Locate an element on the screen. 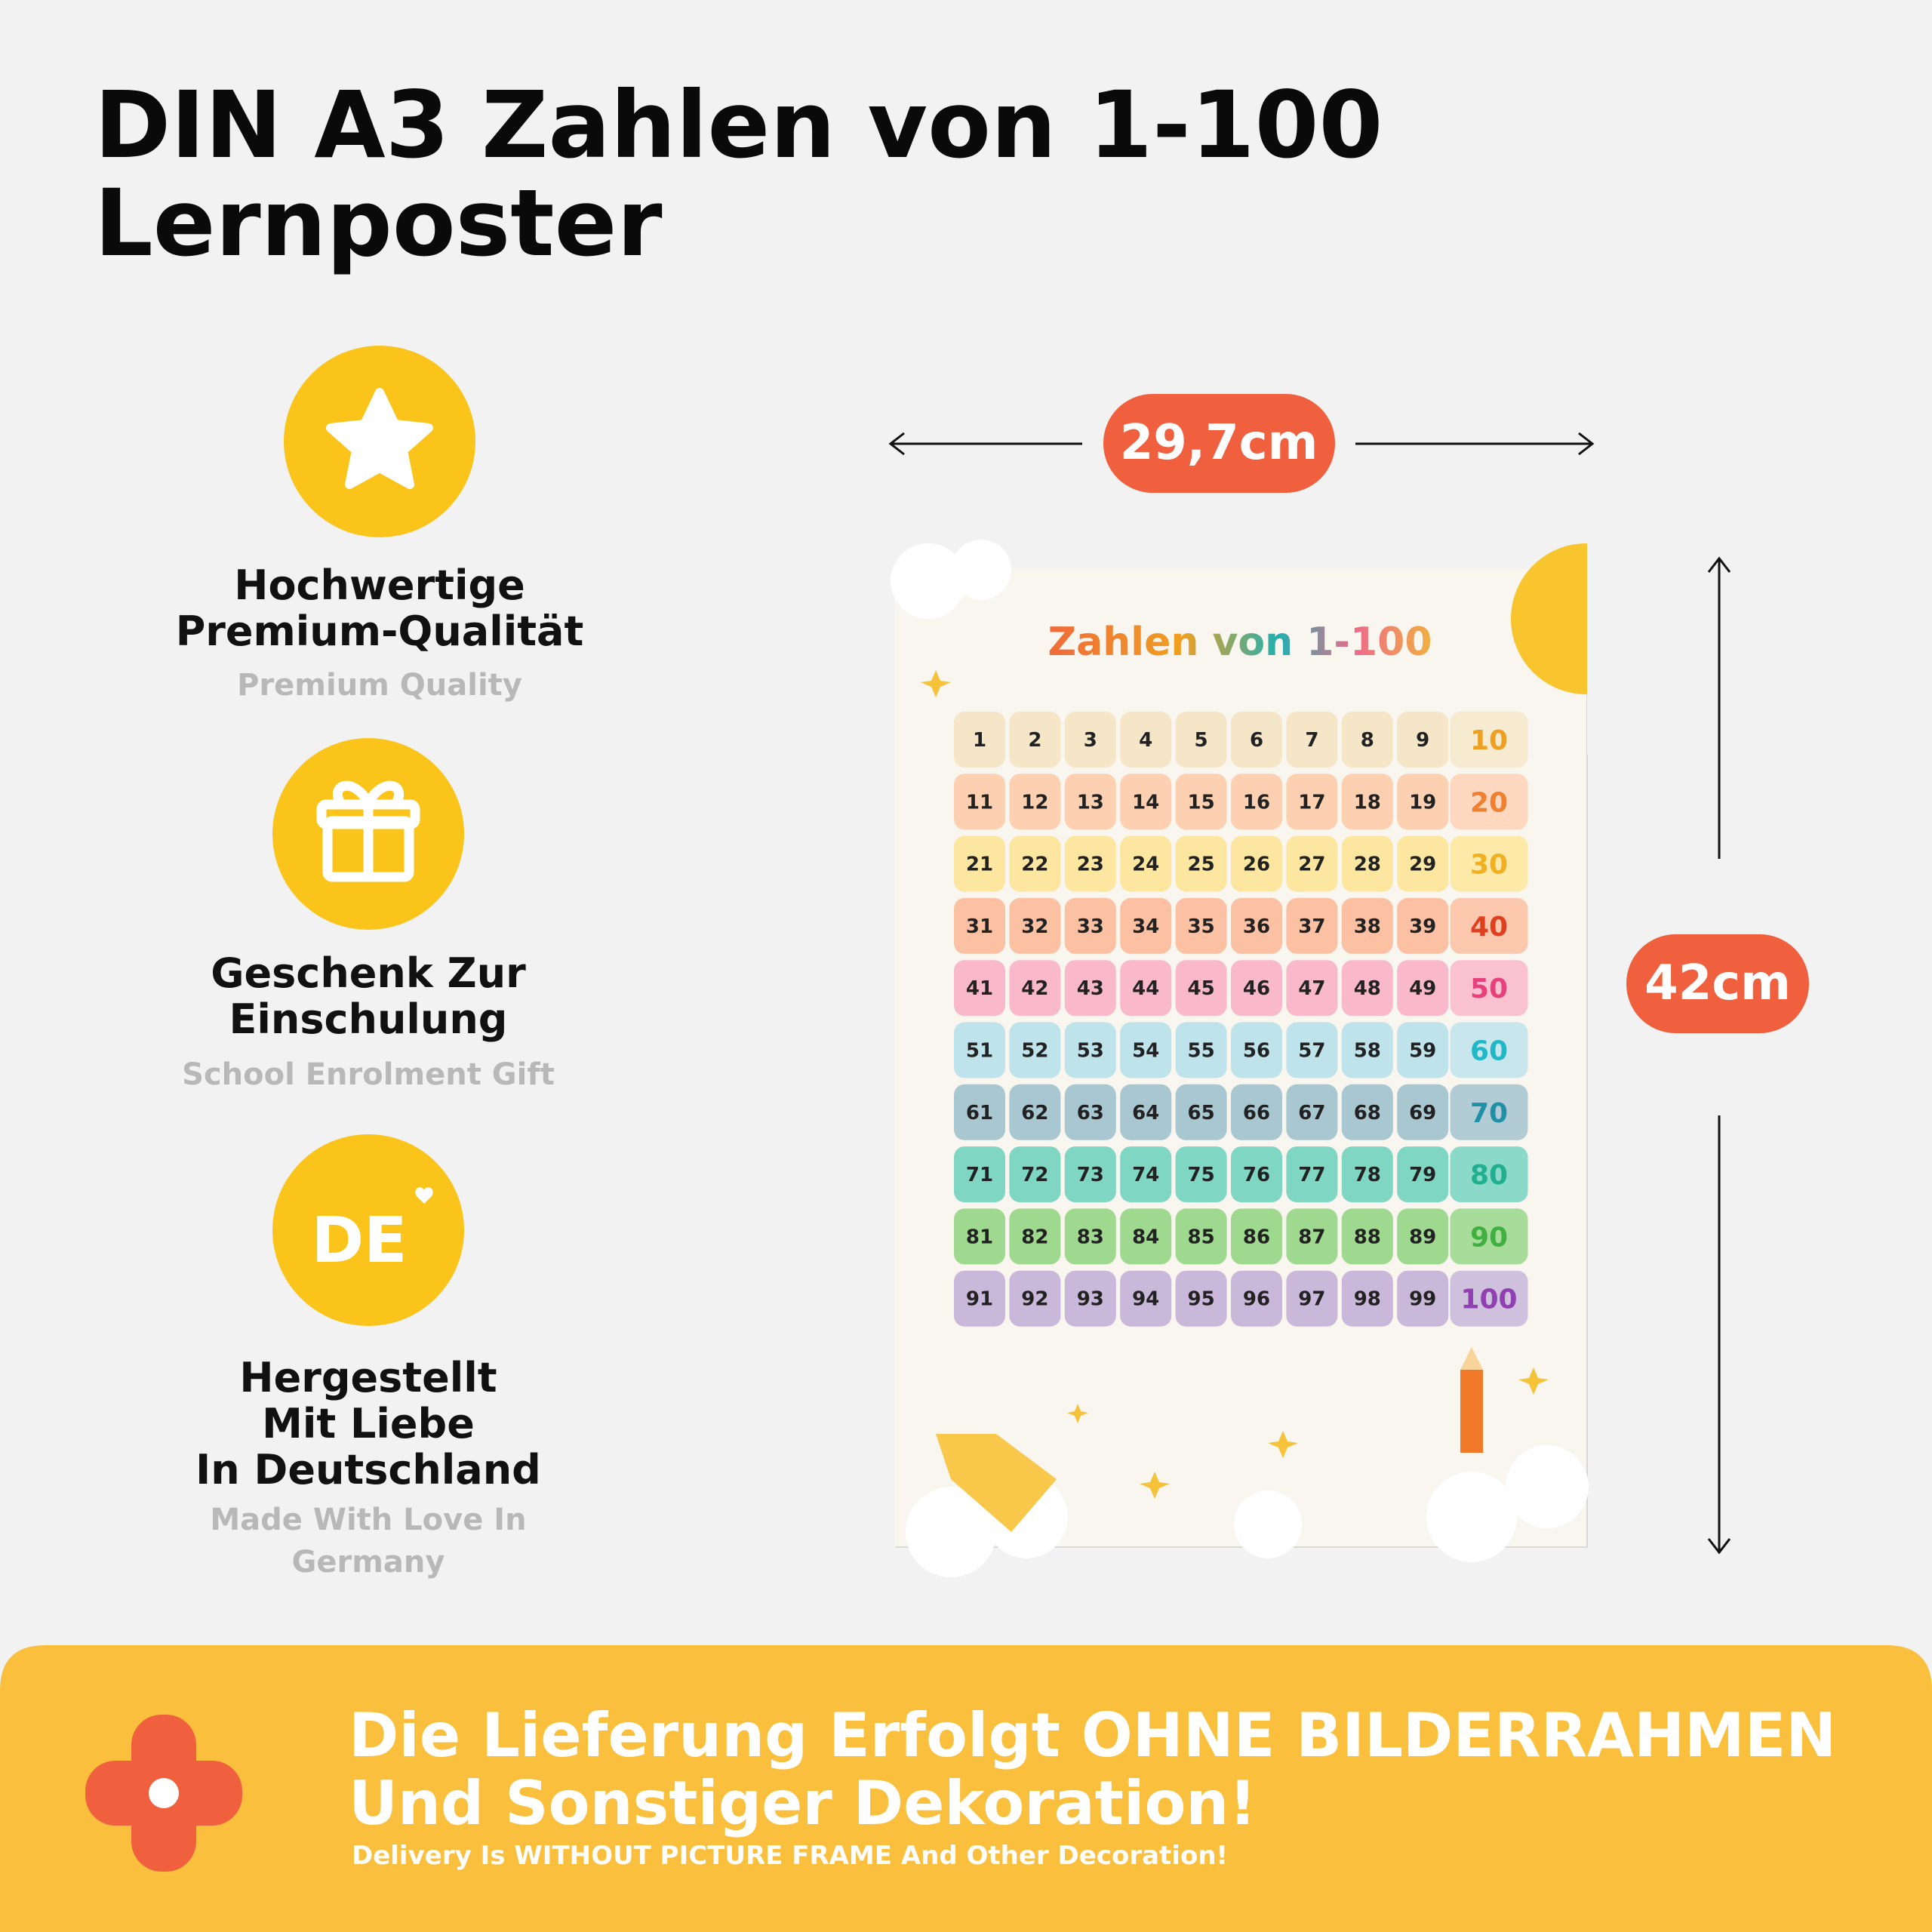 The image size is (1932, 1932). grid-number: 52 is located at coordinates (1034, 1051).